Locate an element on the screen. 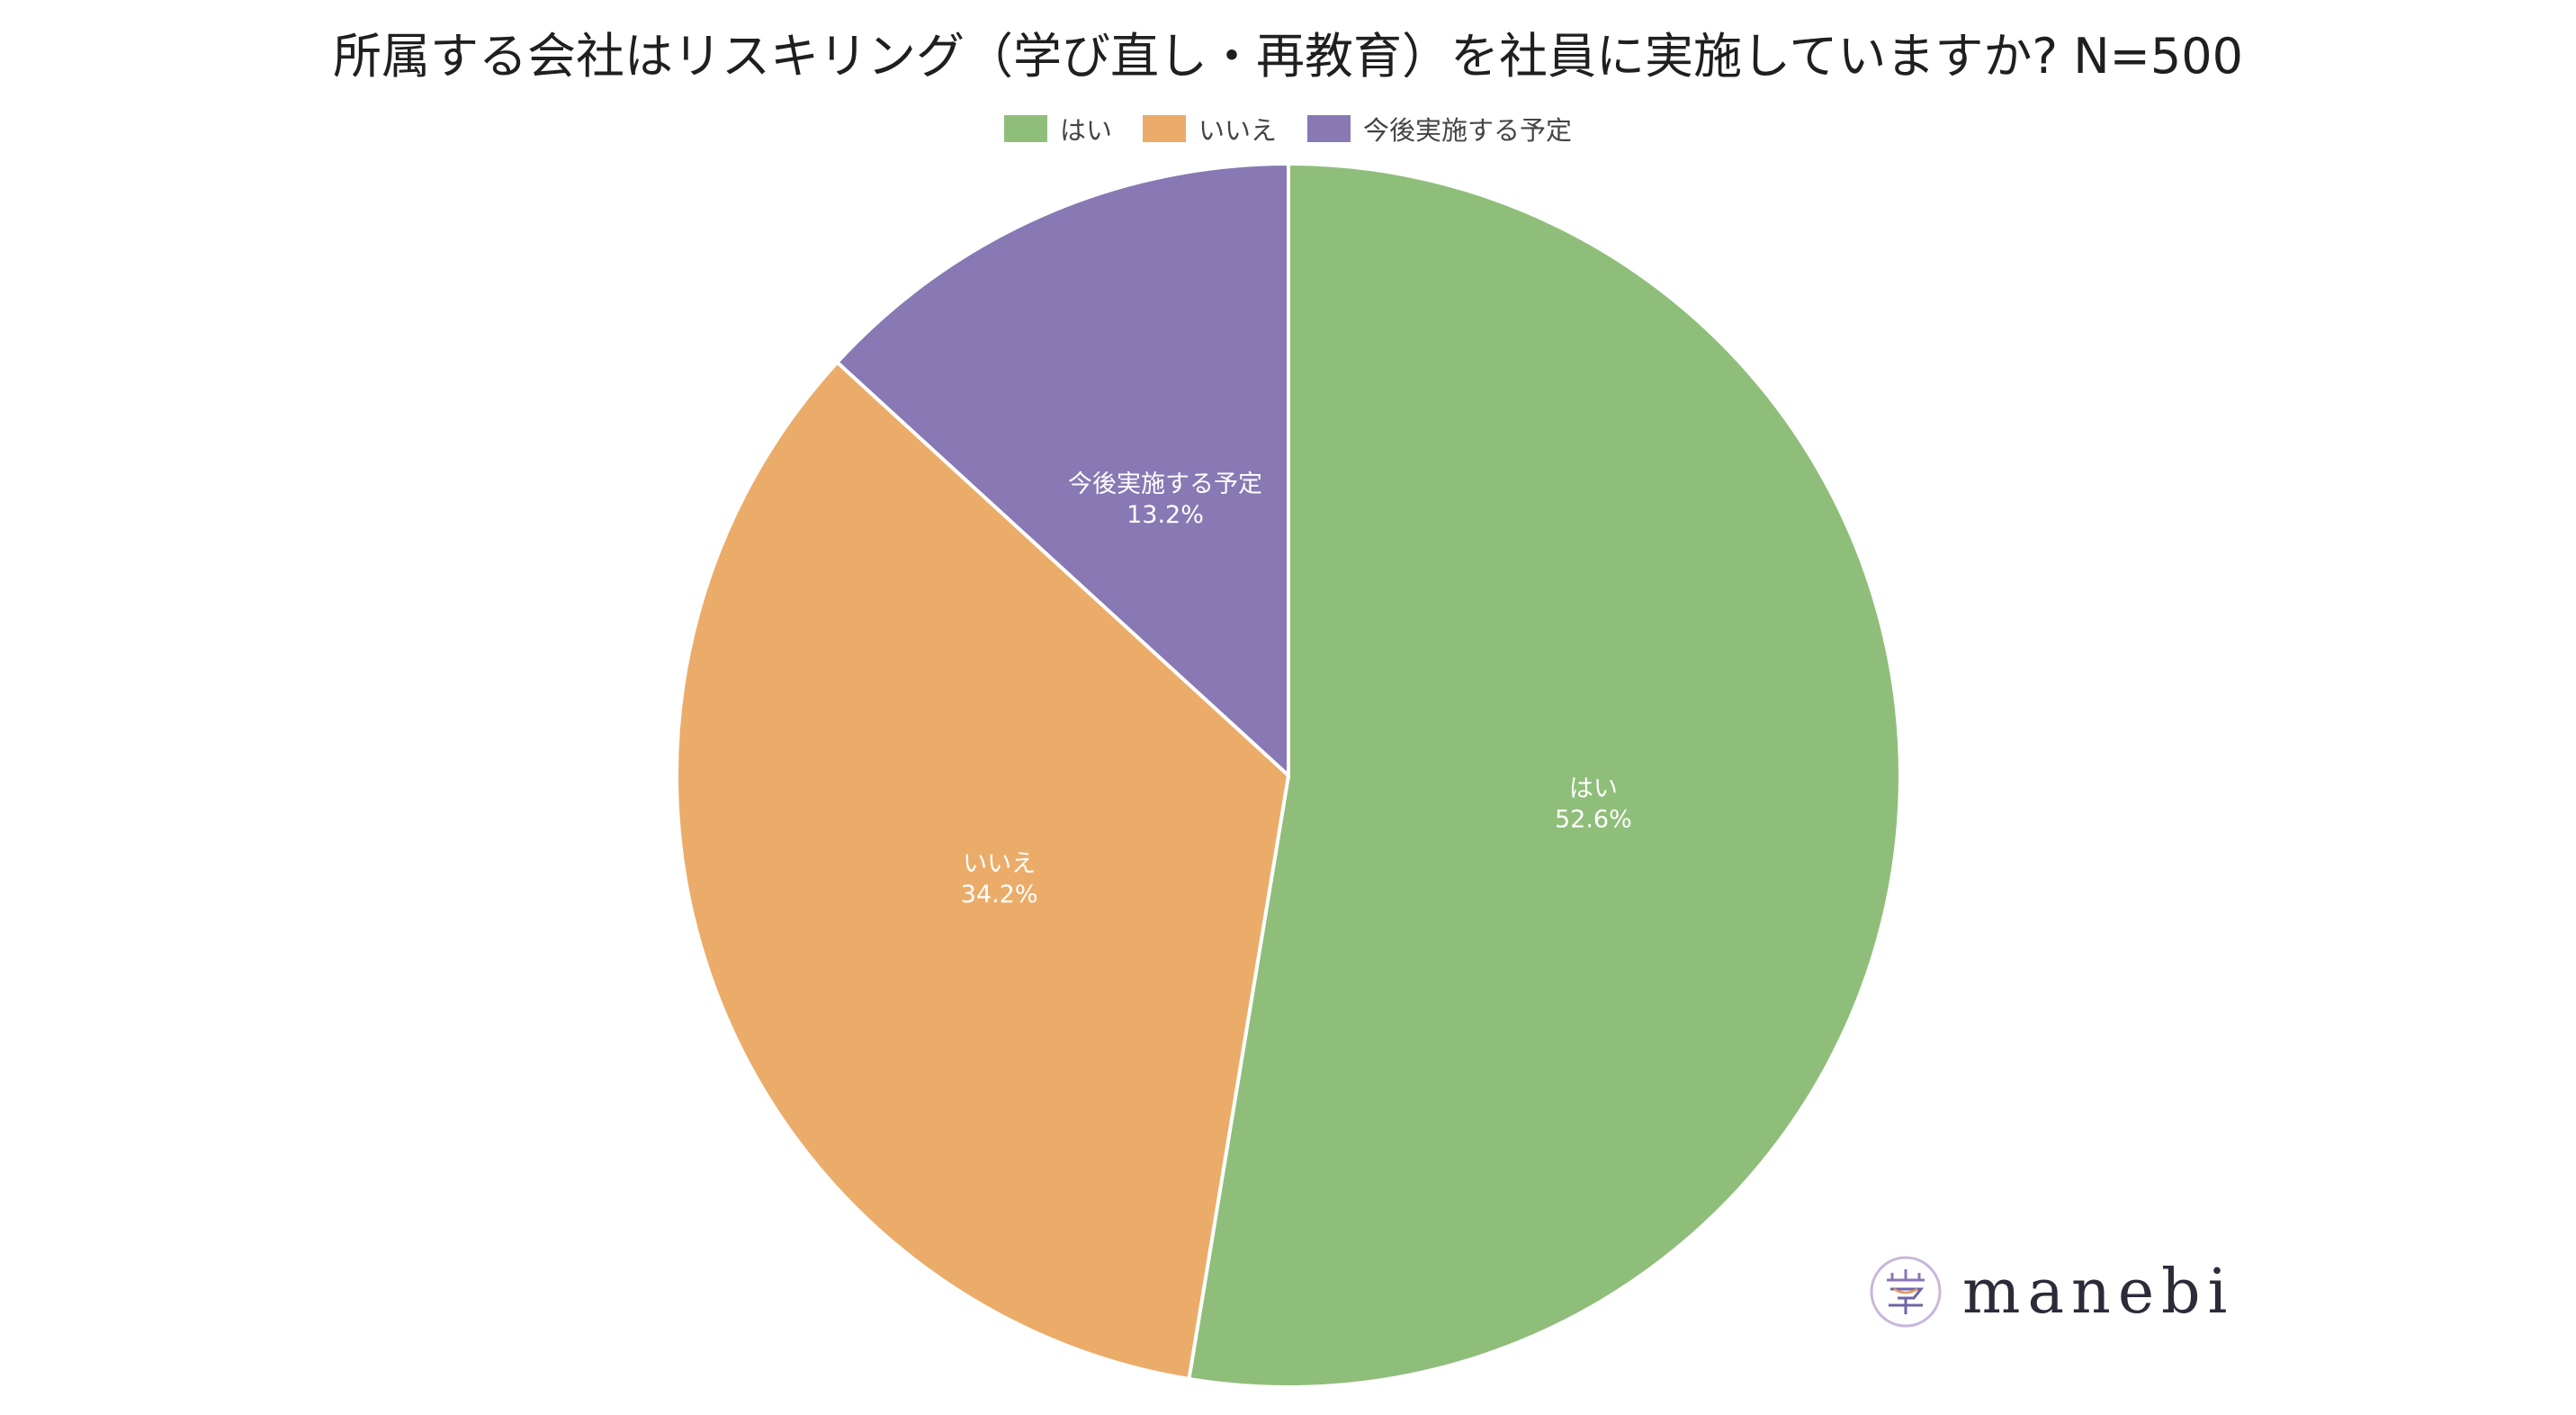 The width and height of the screenshot is (2576, 1415). slice-value-planned: 13.2% is located at coordinates (1165, 515).